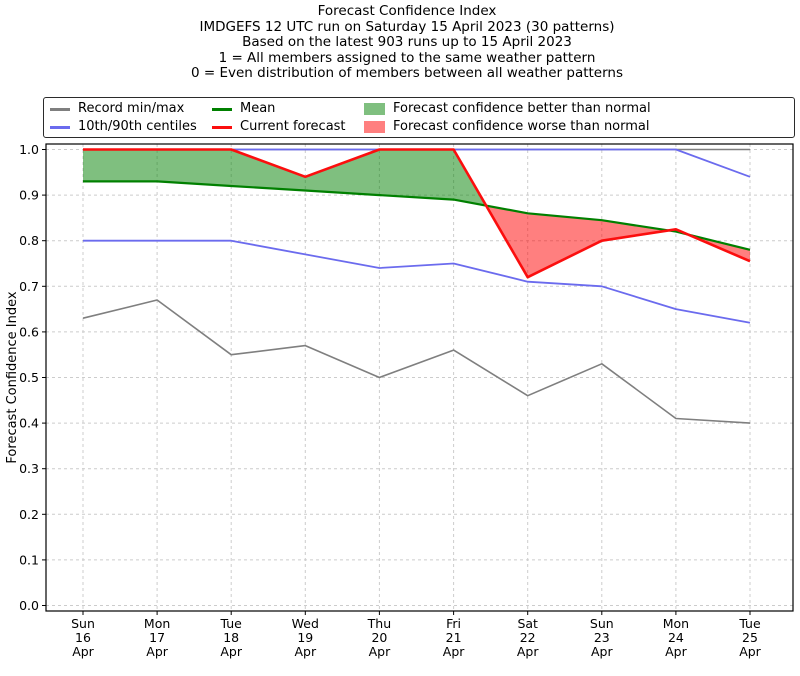 Image resolution: width=800 pixels, height=676 pixels. I want to click on y-axis: 0.0 0.1 0.2 0.3 0.4 0.5 0.6 0.7 0.8 0.9 1.0, so click(32, 377).